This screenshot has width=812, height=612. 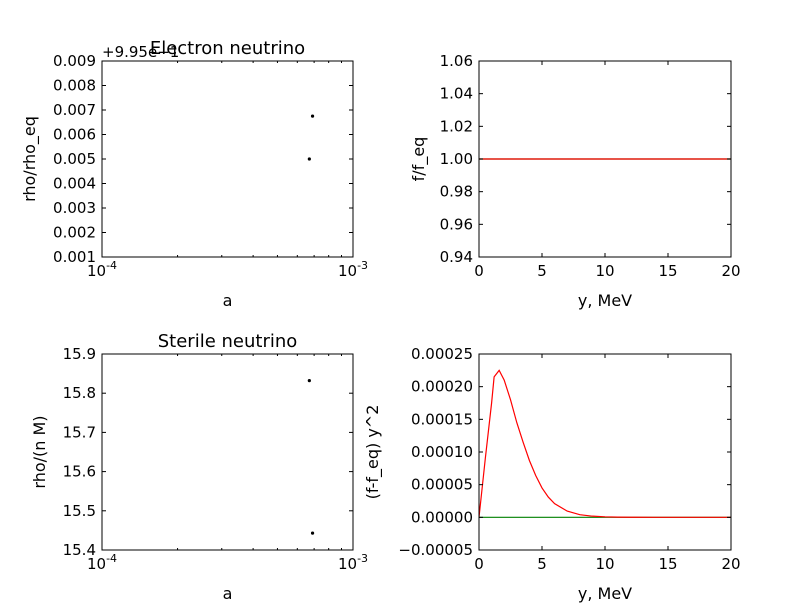 I want to click on y-tick-label: 0.00010, so click(x=442, y=452).